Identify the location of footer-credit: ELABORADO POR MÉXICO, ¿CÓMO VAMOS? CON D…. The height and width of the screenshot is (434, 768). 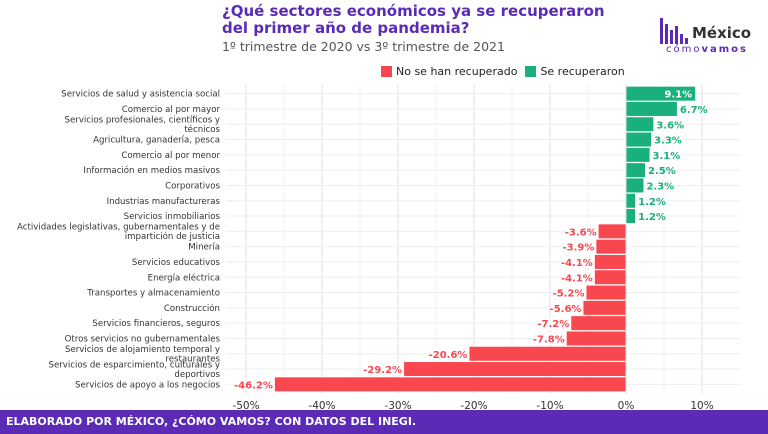
(211, 421).